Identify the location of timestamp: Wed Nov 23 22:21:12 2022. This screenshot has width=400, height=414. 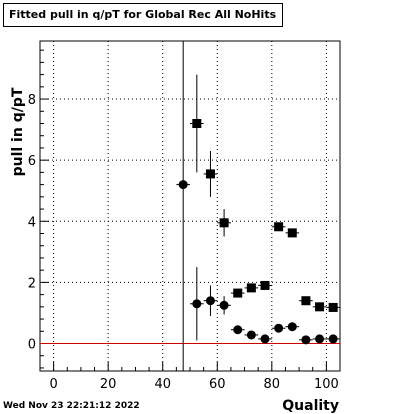
(71, 406).